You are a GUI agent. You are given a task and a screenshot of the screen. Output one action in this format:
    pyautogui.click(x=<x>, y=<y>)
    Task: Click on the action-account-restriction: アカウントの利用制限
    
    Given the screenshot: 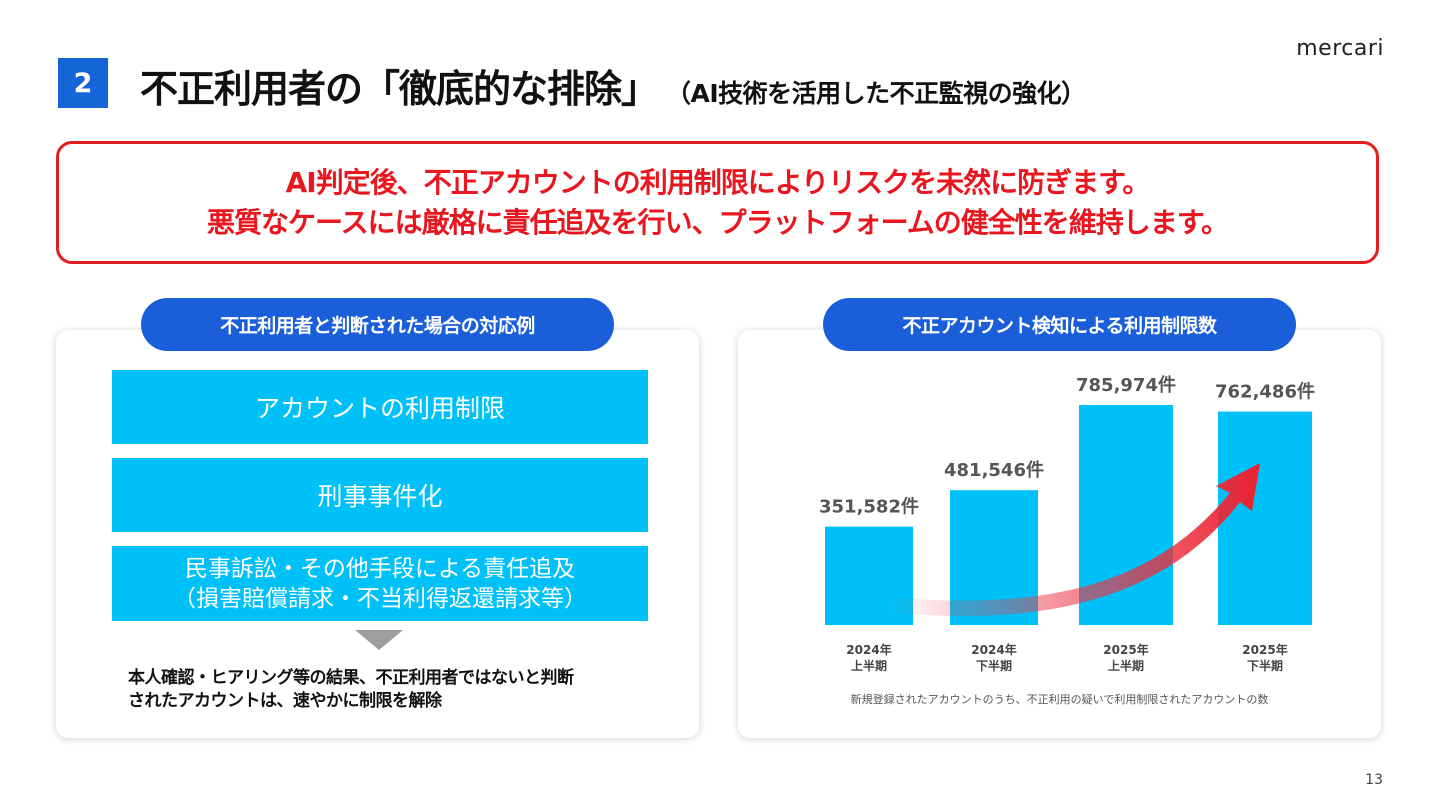 What is the action you would take?
    pyautogui.click(x=380, y=407)
    